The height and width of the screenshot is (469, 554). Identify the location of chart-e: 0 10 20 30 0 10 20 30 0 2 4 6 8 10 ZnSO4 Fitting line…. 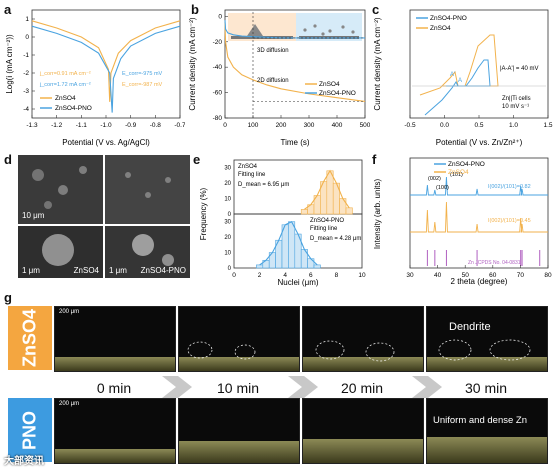
(282, 223).